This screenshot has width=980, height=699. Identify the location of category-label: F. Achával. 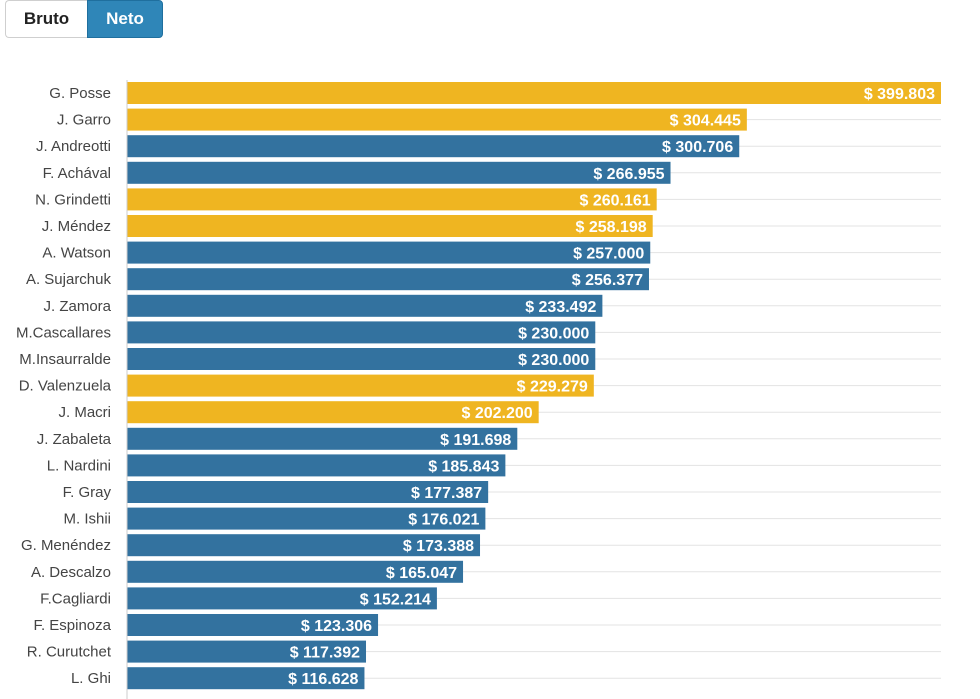
(77, 173).